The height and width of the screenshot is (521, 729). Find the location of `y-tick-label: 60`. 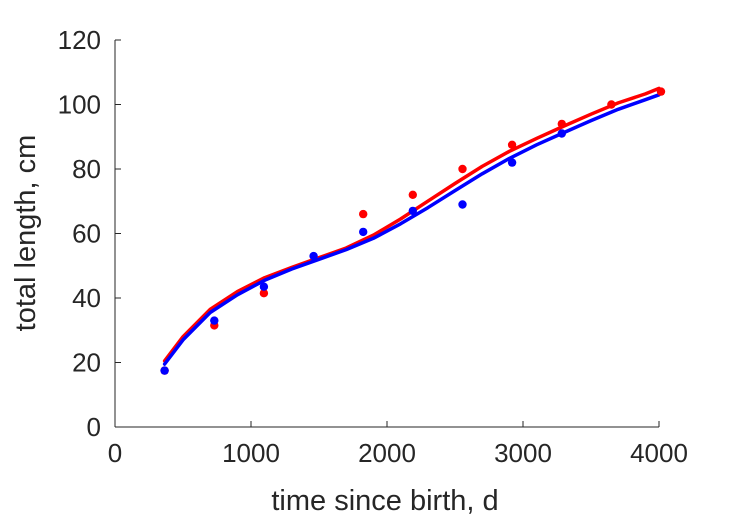

y-tick-label: 60 is located at coordinates (86, 234).